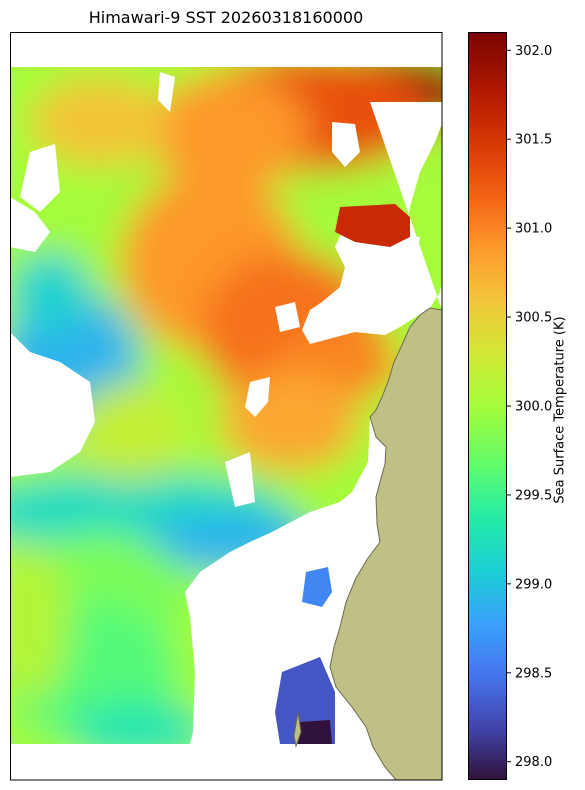  I want to click on sst-cool-patch, so click(317, 587).